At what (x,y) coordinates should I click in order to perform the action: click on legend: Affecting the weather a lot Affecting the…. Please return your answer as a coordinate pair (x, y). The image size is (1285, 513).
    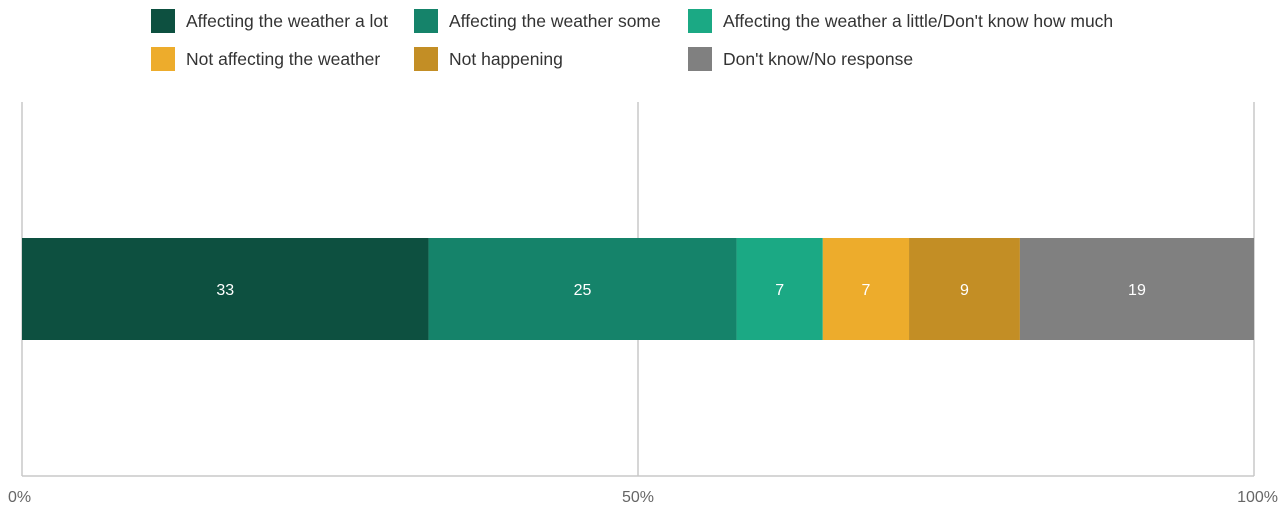
    Looking at the image, I should click on (632, 40).